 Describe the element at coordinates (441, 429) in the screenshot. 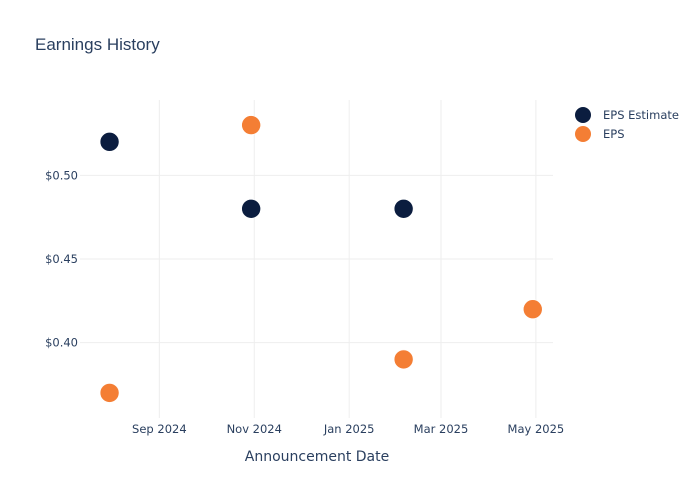

I see `x-tick-label: Mar 2025` at that location.